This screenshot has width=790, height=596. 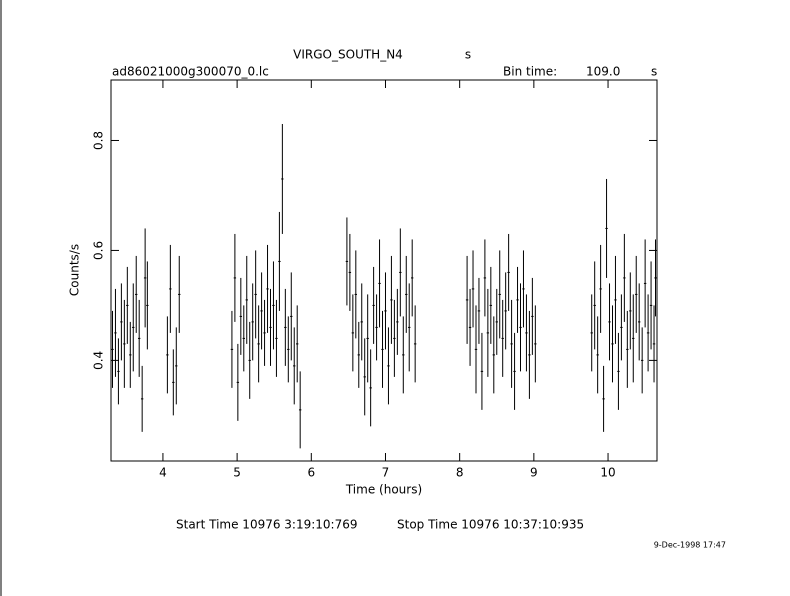 I want to click on x-tick-label: 4, so click(x=163, y=473).